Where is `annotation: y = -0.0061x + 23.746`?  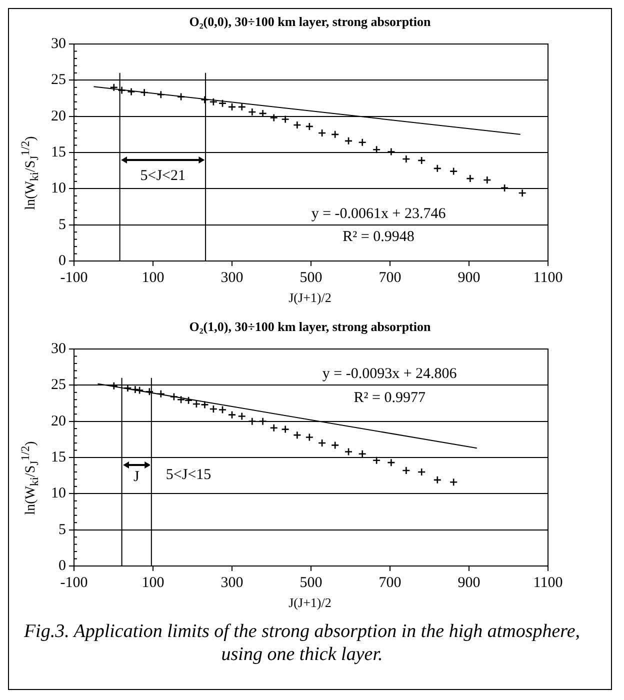 annotation: y = -0.0061x + 23.746 is located at coordinates (378, 214).